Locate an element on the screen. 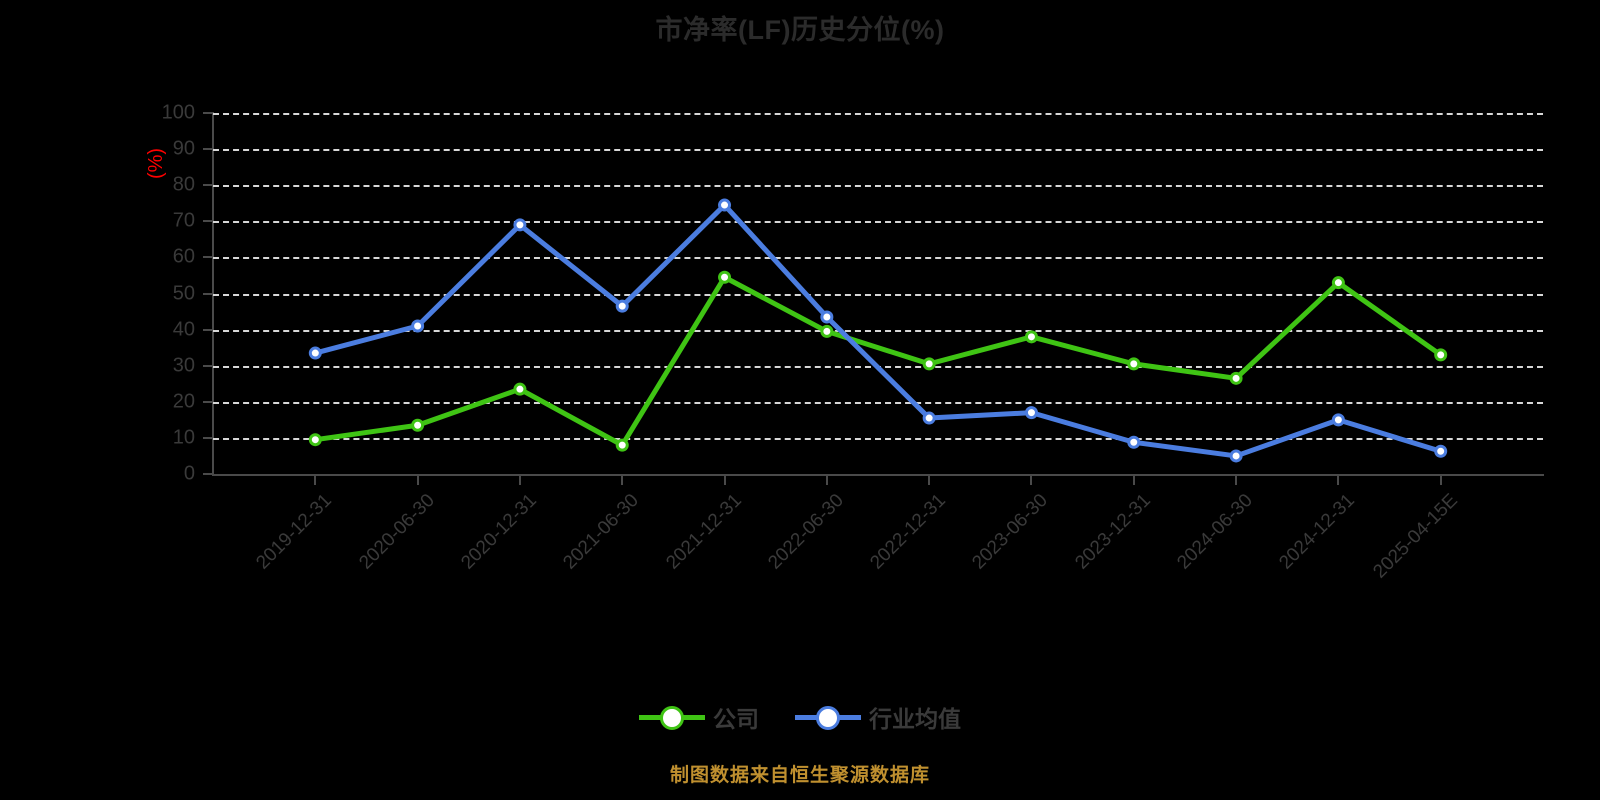 The image size is (1600, 800). legend-item-company: 公司 is located at coordinates (699, 717).